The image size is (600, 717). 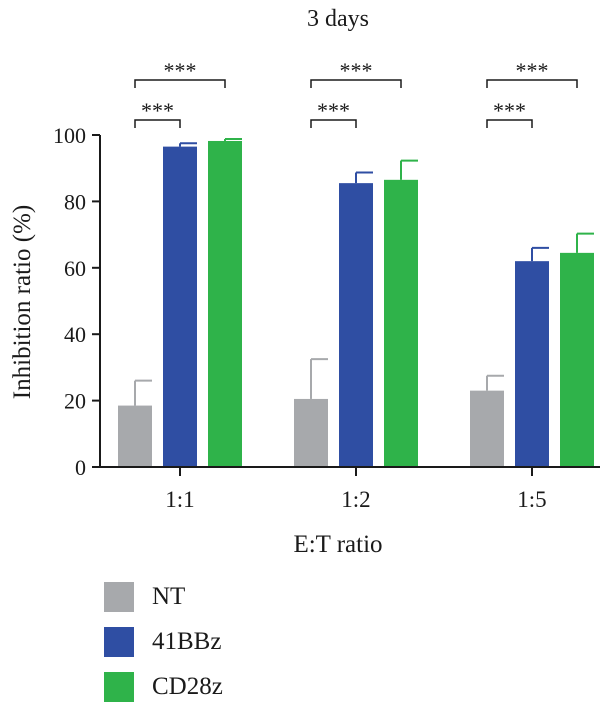 I want to click on x-tick-label: 1:1, so click(x=179, y=499).